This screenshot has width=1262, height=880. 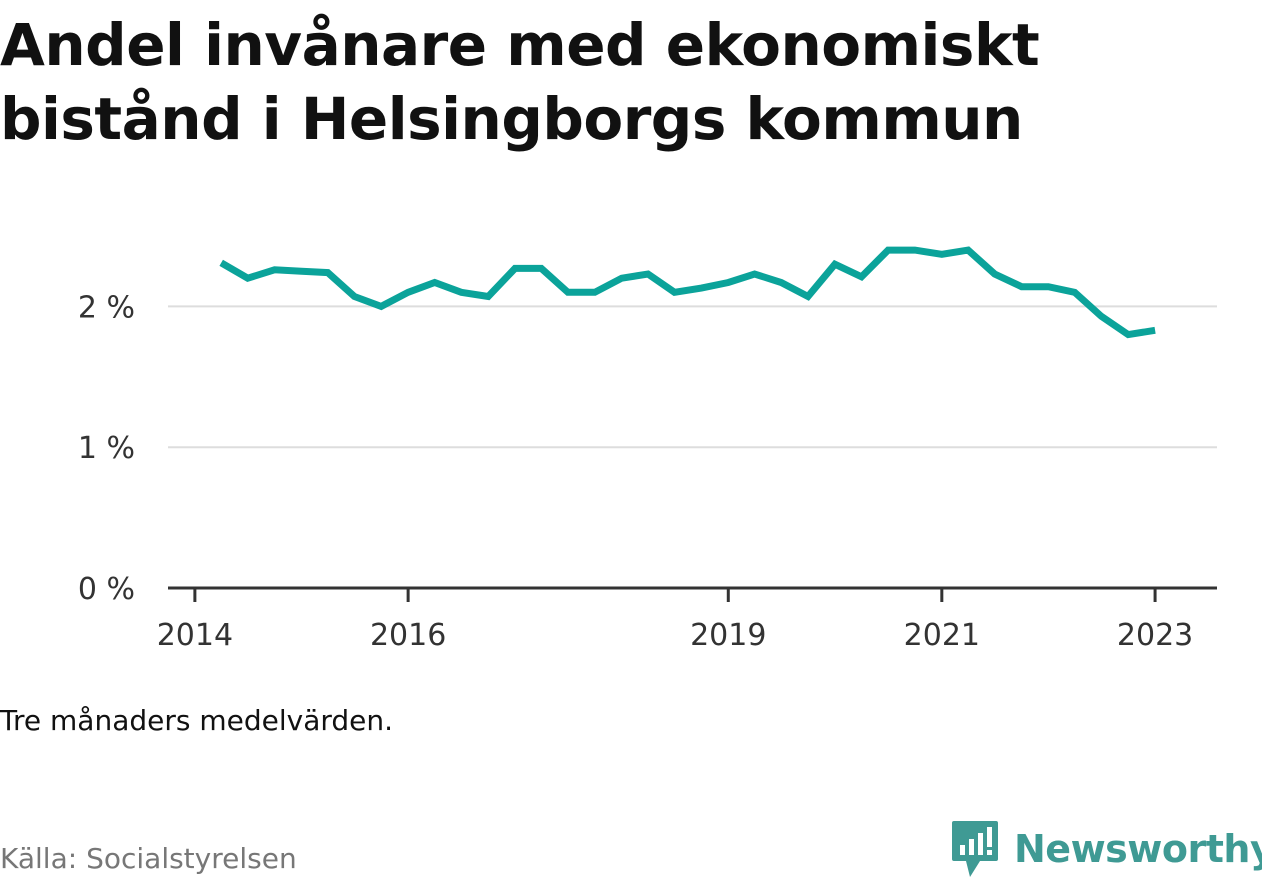 I want to click on y-tick-label: 1 %, so click(x=106, y=448).